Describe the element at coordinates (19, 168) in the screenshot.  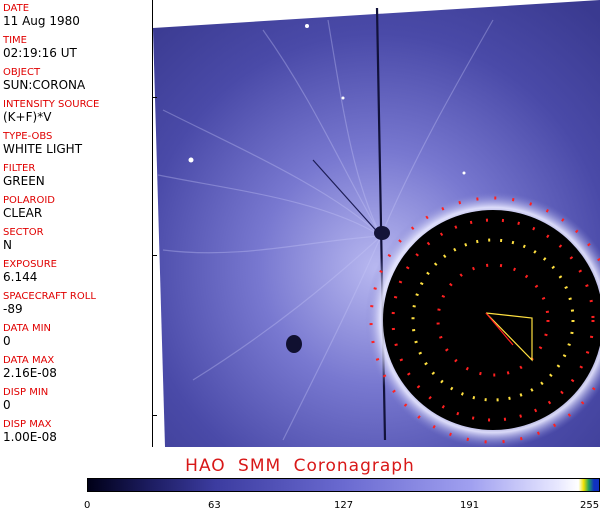
I see `meta-label: FILTER` at that location.